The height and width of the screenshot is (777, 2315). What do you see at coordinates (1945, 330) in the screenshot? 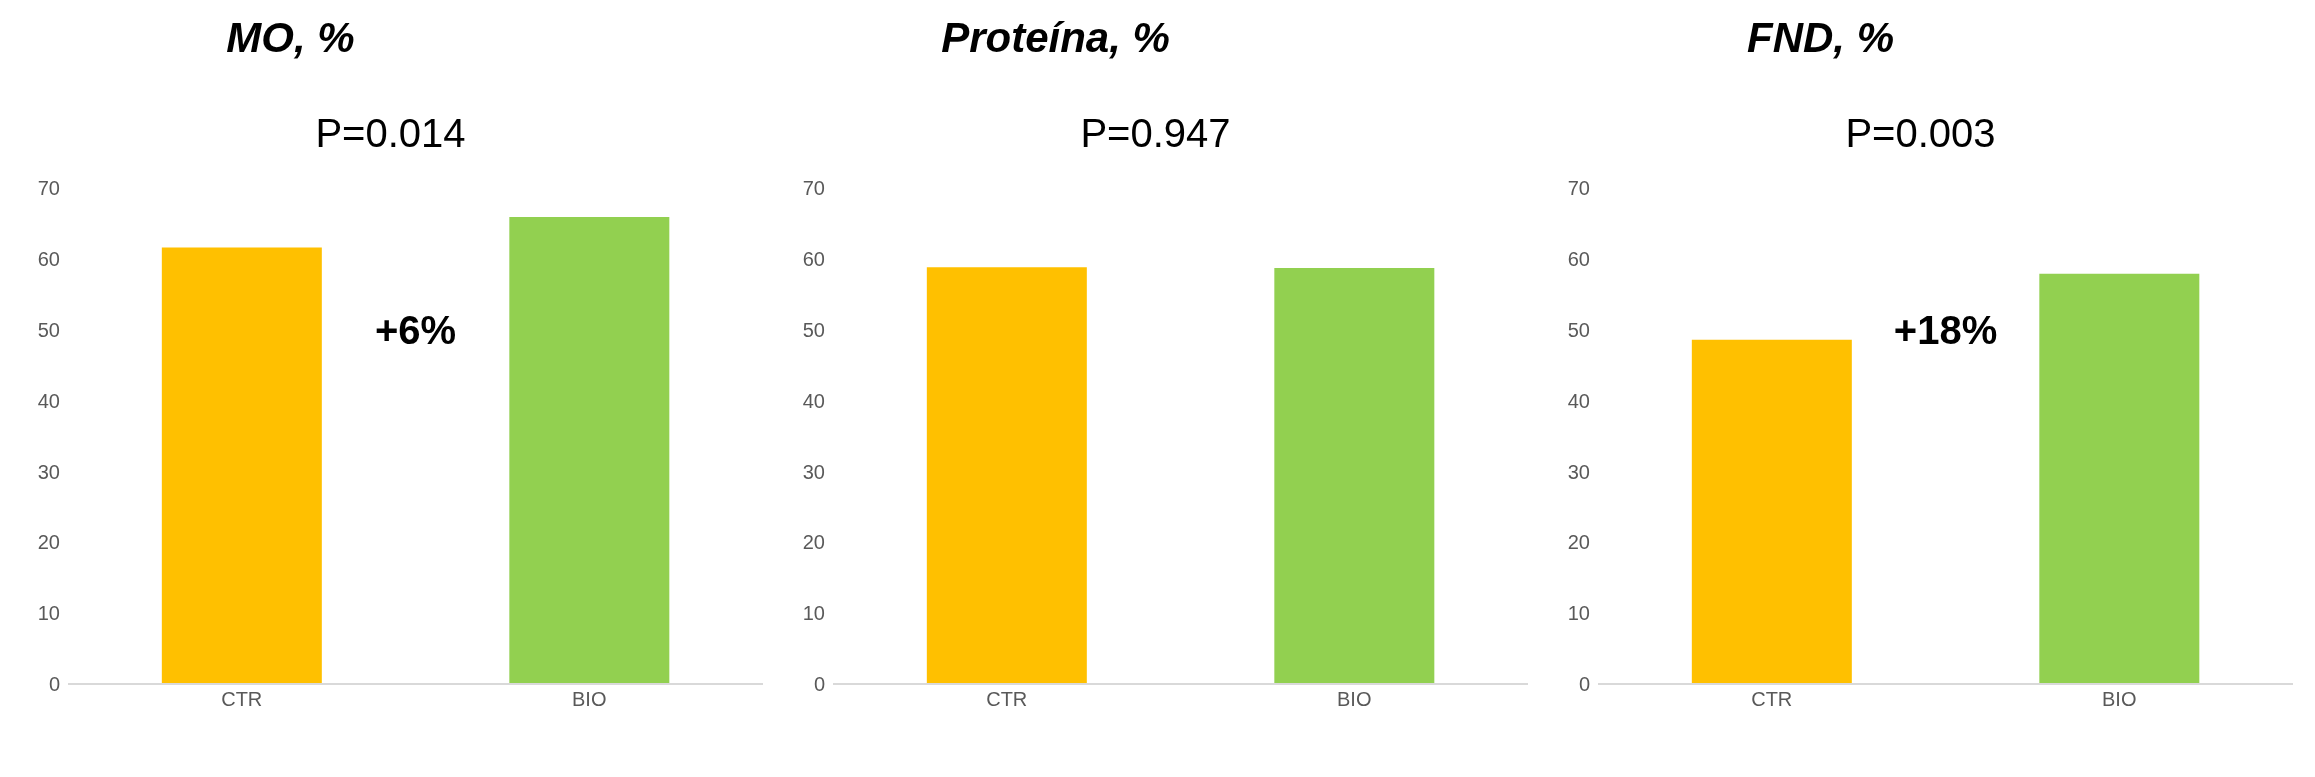
I see `annotation: +18%` at bounding box center [1945, 330].